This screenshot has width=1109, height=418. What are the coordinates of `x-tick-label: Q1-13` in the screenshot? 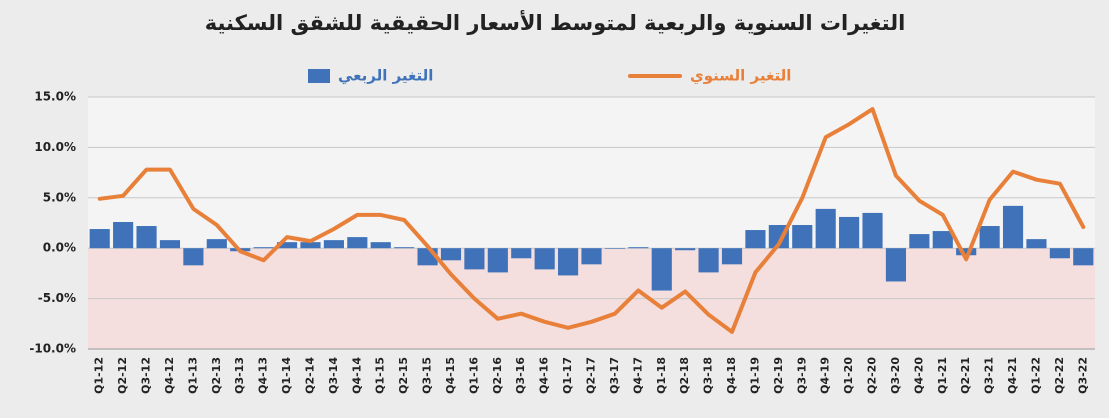 It's located at (192, 375).